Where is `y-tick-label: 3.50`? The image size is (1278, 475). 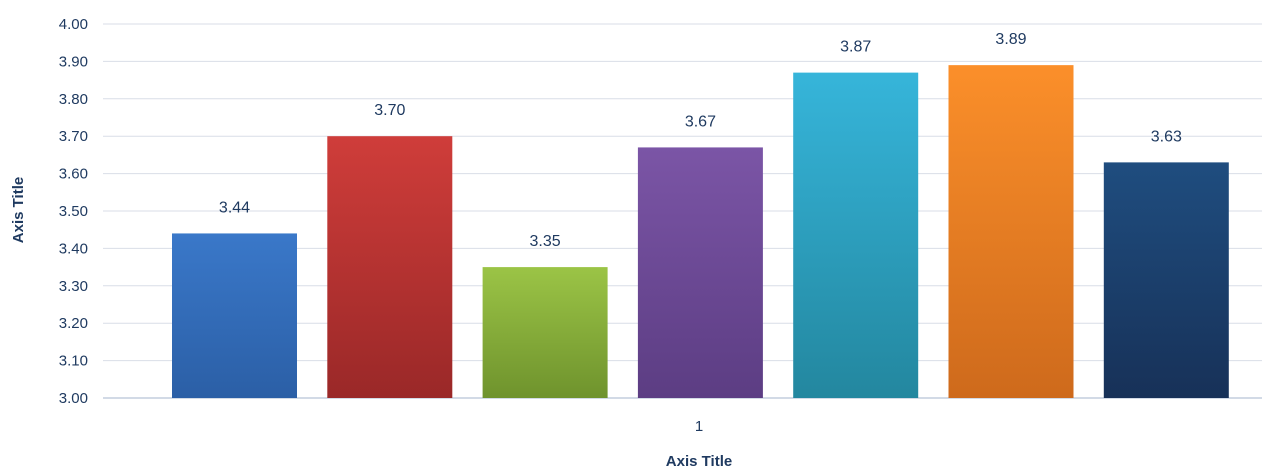 y-tick-label: 3.50 is located at coordinates (73, 211).